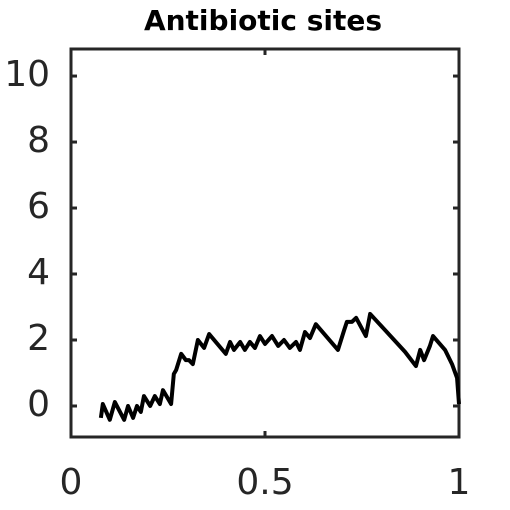 The image size is (510, 510). I want to click on y-tick-label: 0, so click(38, 404).